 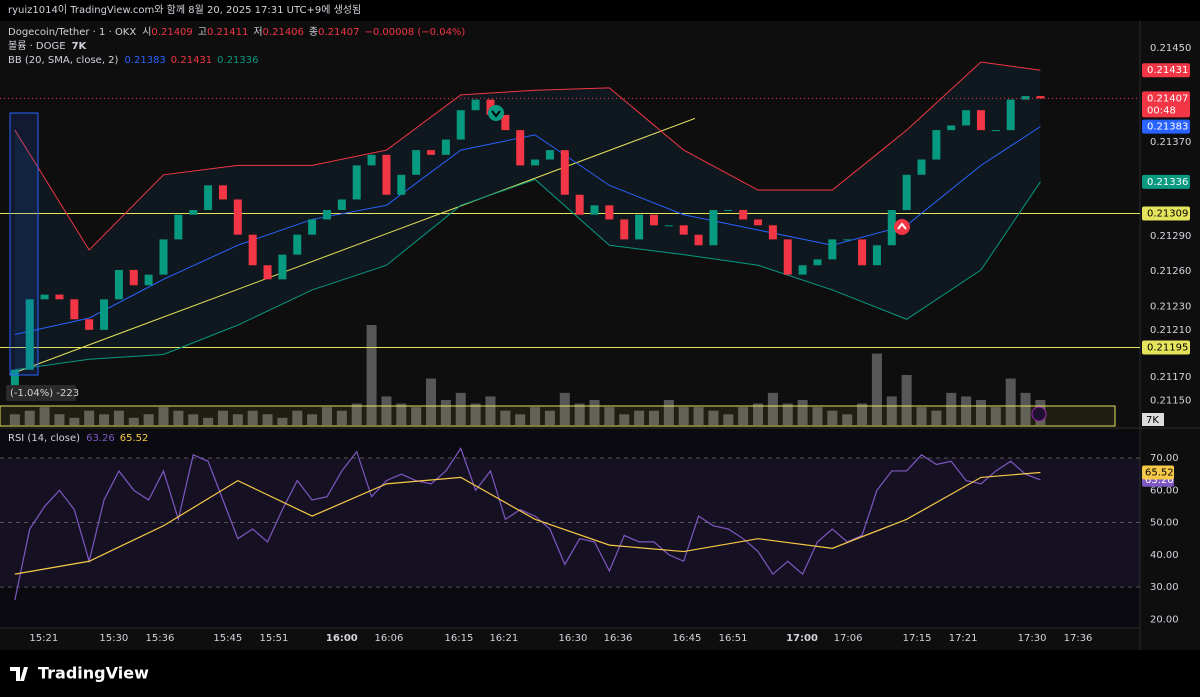 I want to click on volume-zone, so click(x=558, y=416).